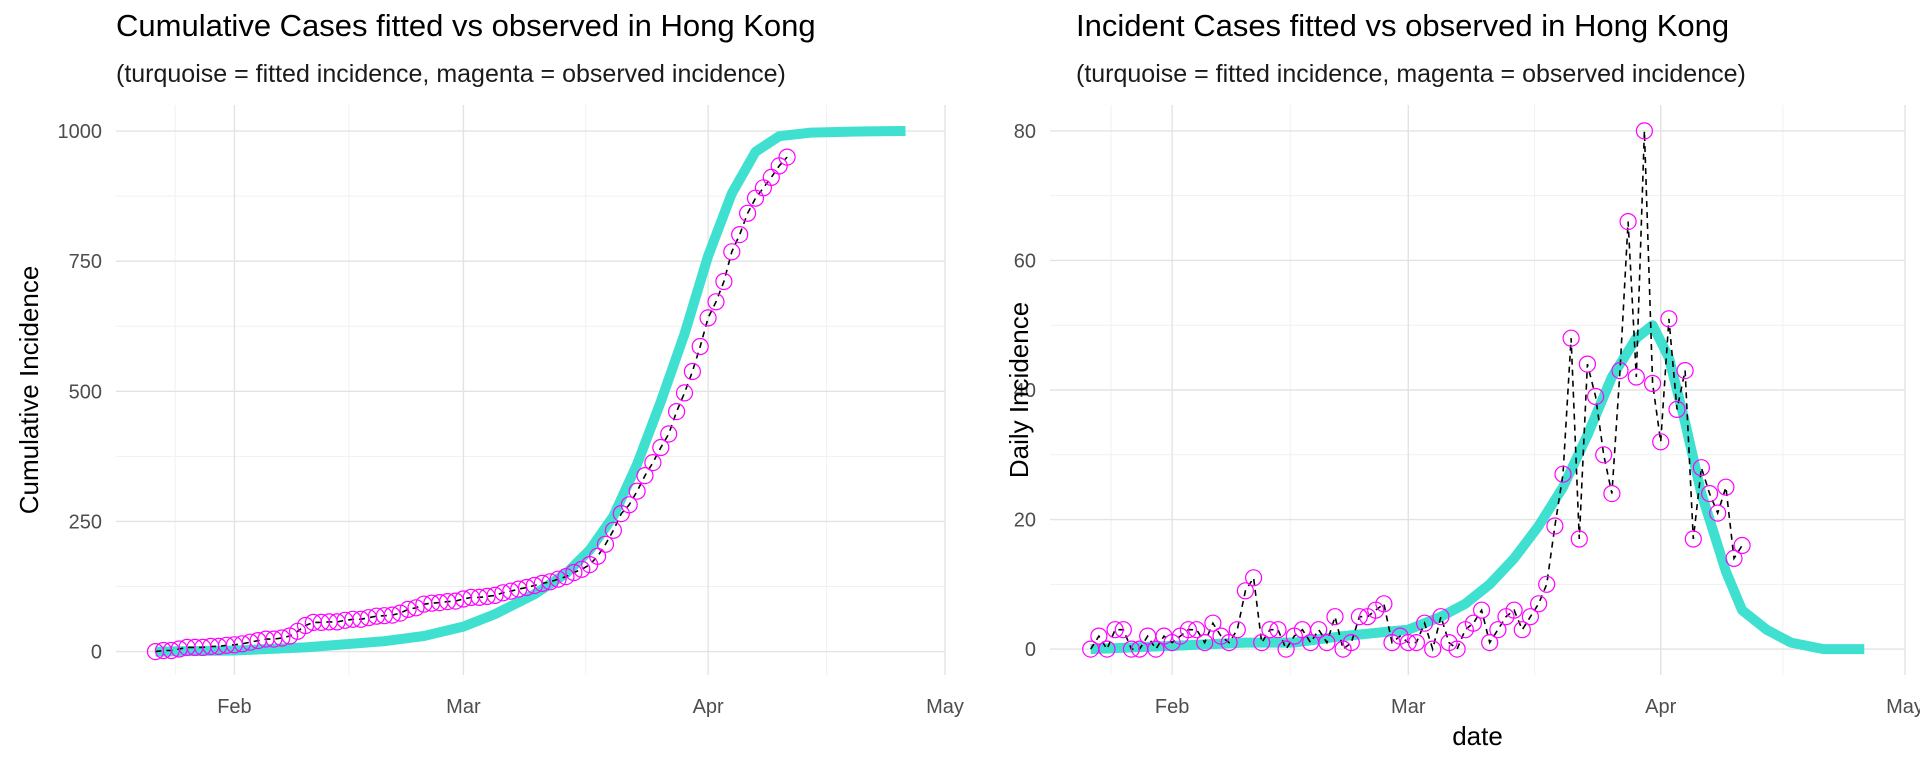  Describe the element at coordinates (1477, 736) in the screenshot. I see `x-axis-label: date` at that location.